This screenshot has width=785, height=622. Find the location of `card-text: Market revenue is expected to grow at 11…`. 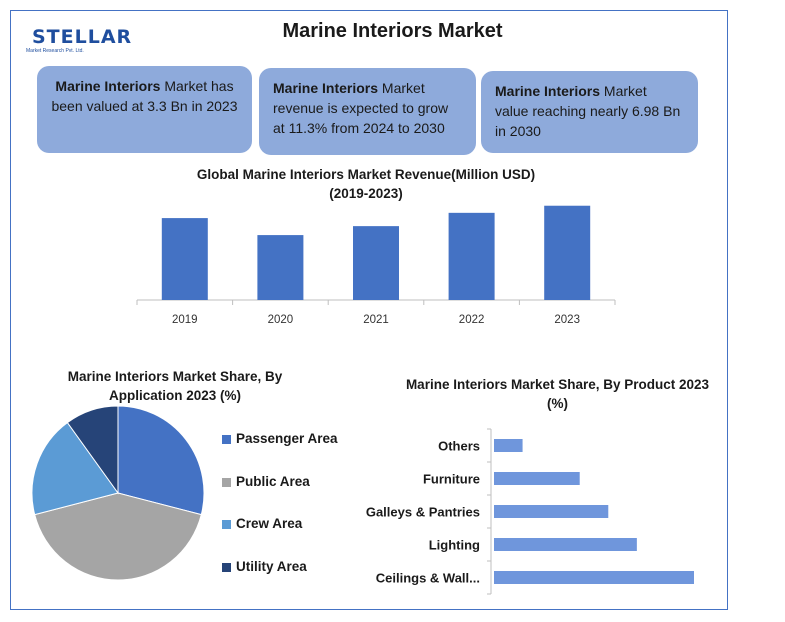

card-text: Market revenue is expected to grow at 11… is located at coordinates (361, 108).